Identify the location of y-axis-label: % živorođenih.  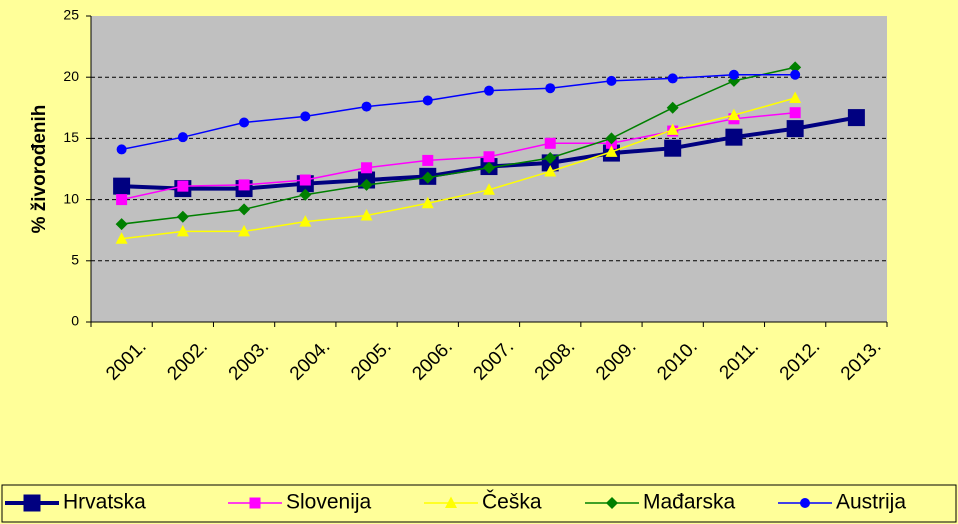
(39, 169).